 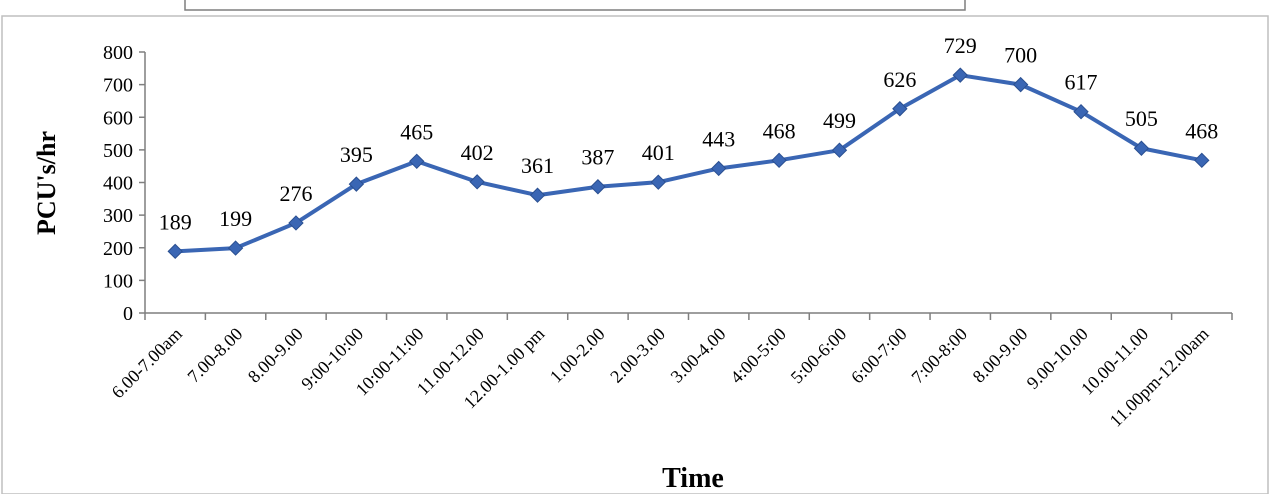 I want to click on y-tick-label: 800, so click(x=118, y=53).